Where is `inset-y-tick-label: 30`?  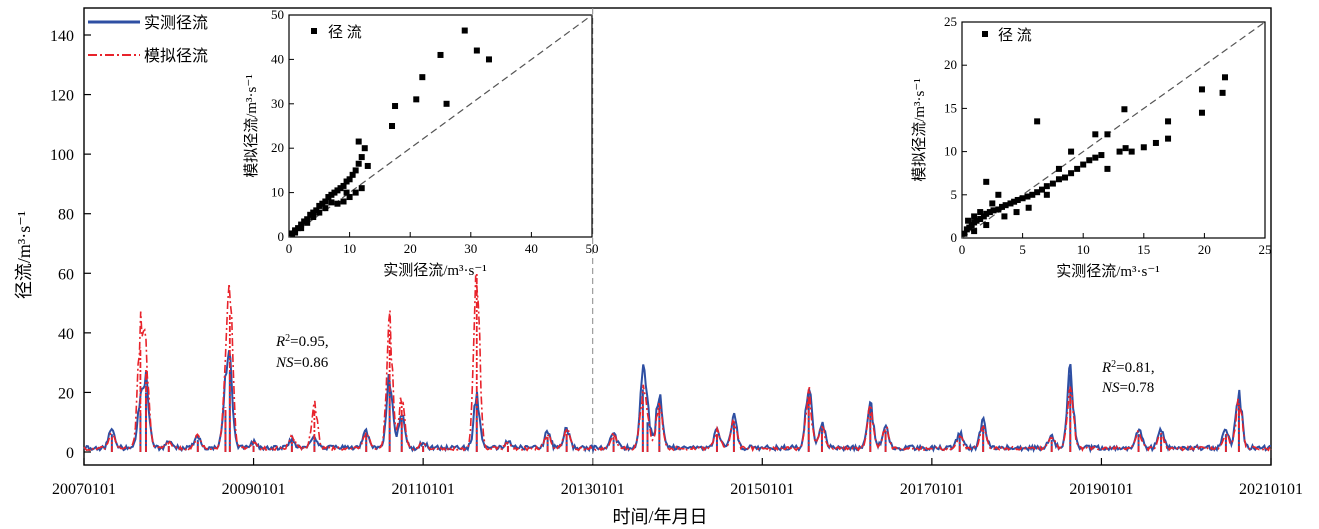
inset-y-tick-label: 30 is located at coordinates (277, 103).